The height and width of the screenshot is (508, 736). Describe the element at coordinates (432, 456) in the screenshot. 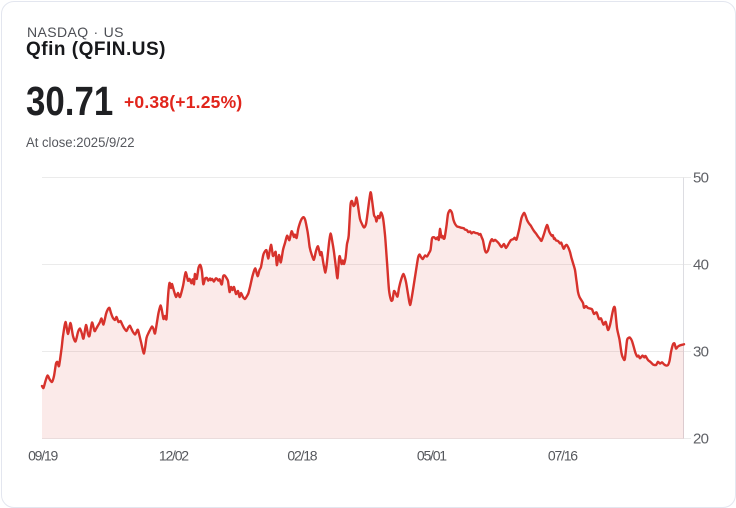

I see `svg-text: 05/01` at that location.